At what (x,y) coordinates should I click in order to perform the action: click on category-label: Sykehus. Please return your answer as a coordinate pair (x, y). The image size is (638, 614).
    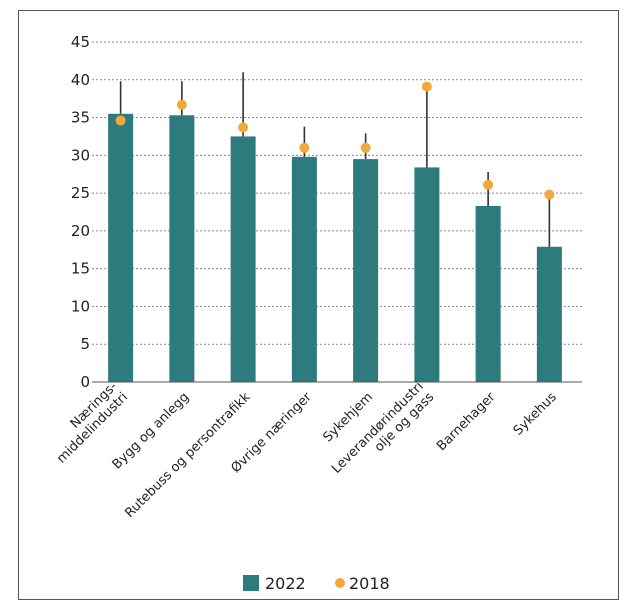
    Looking at the image, I should click on (535, 414).